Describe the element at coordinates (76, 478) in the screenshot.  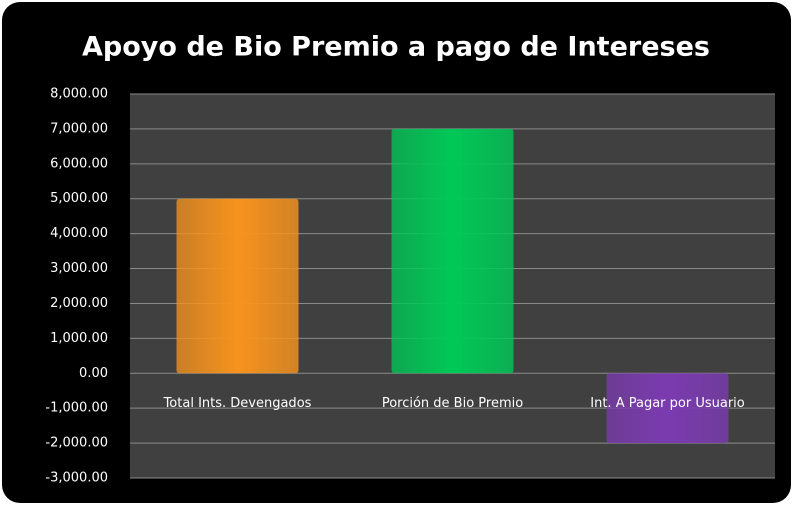
I see `y-tick-label: -3,000.00` at that location.